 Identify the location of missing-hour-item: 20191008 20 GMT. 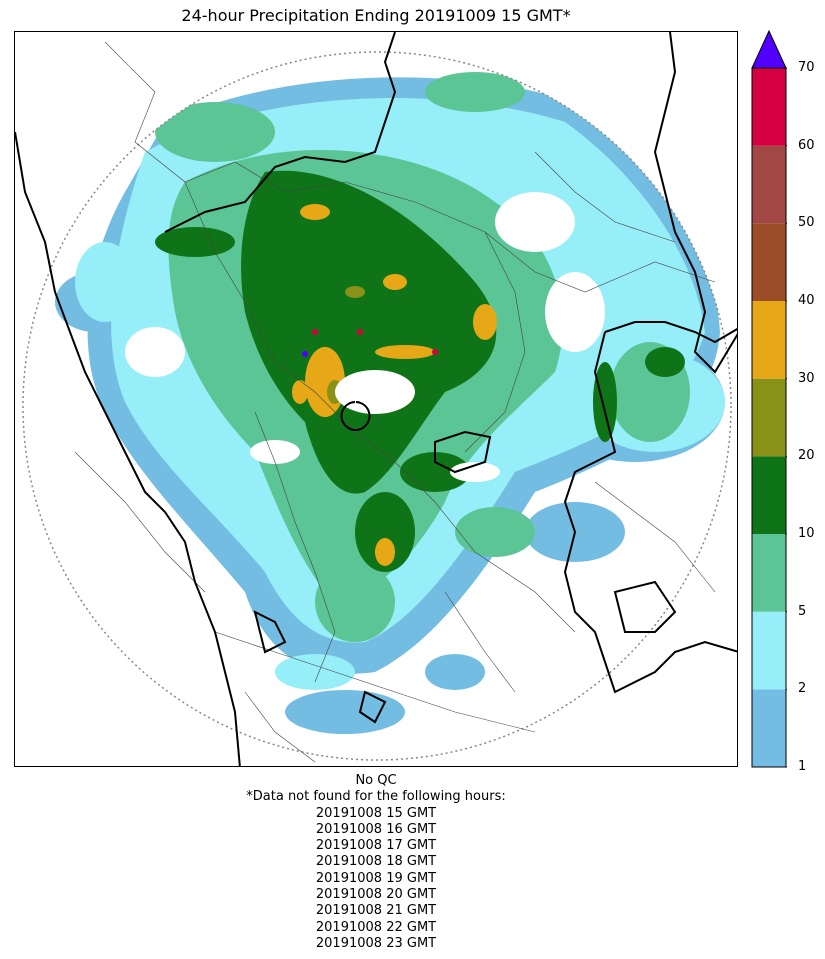
(376, 895).